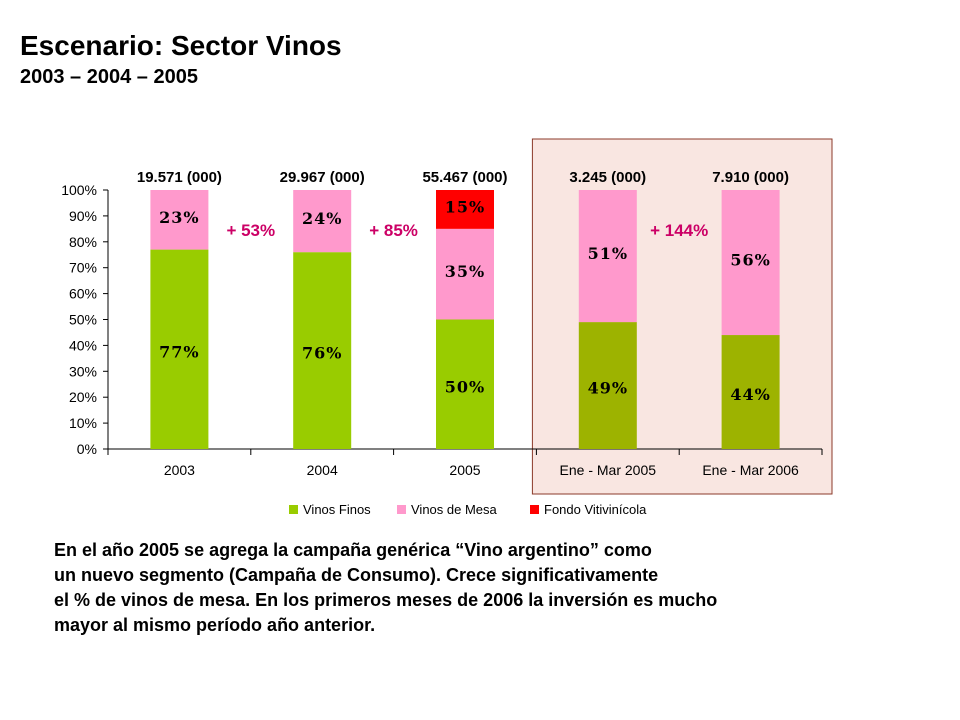 The height and width of the screenshot is (720, 960). What do you see at coordinates (322, 218) in the screenshot?
I see `data-label: 24%` at bounding box center [322, 218].